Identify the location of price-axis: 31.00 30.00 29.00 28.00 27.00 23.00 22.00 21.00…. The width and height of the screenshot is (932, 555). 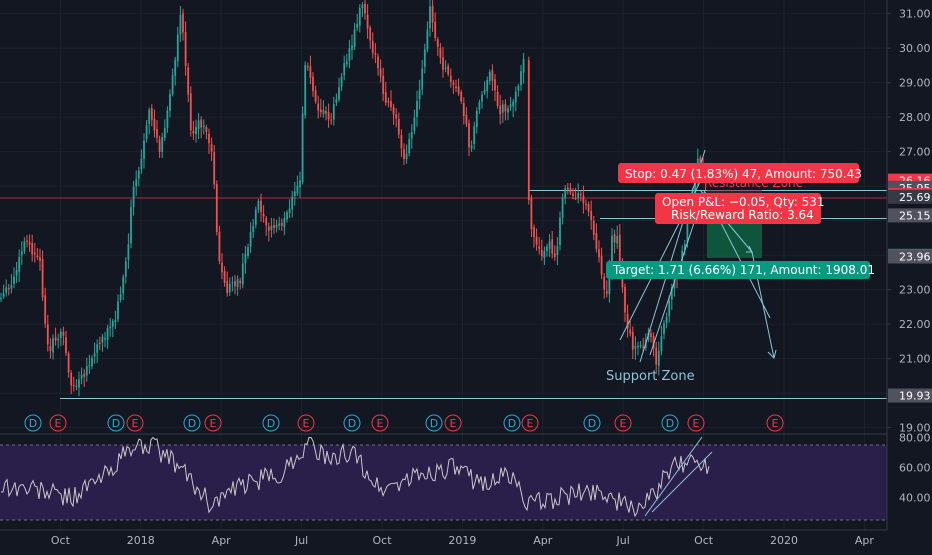
(909, 221).